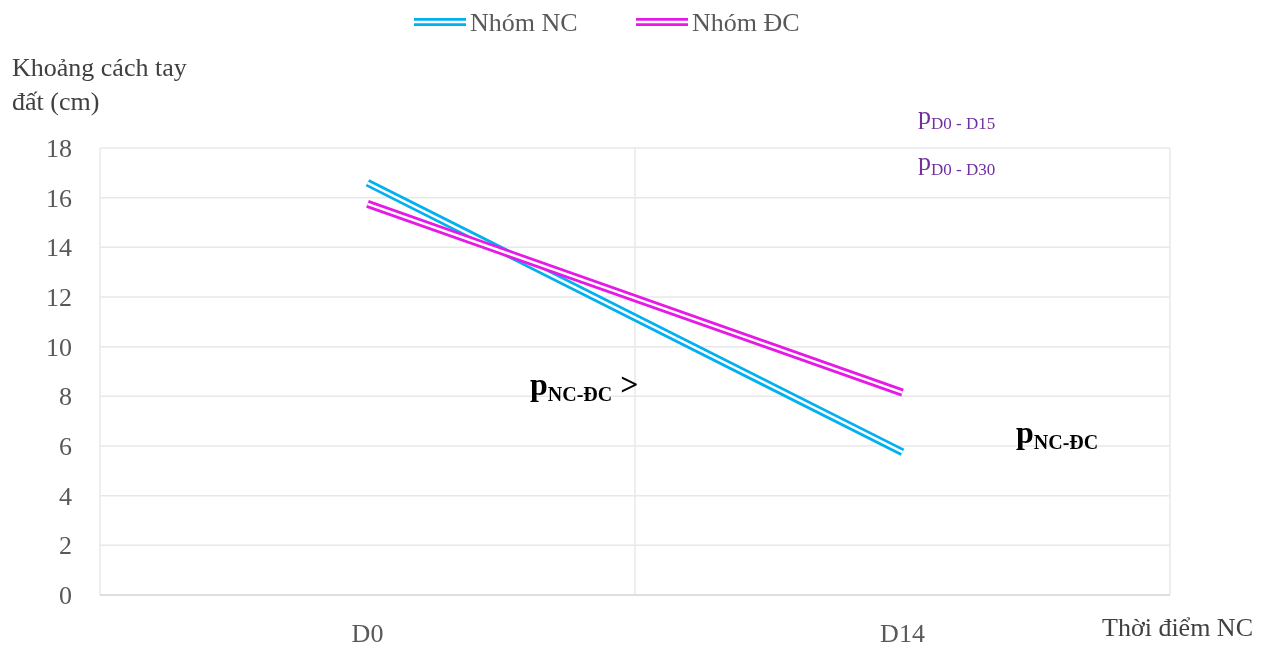 The height and width of the screenshot is (648, 1271). Describe the element at coordinates (1177, 627) in the screenshot. I see `x-axis-title: Thời điểm NC` at that location.